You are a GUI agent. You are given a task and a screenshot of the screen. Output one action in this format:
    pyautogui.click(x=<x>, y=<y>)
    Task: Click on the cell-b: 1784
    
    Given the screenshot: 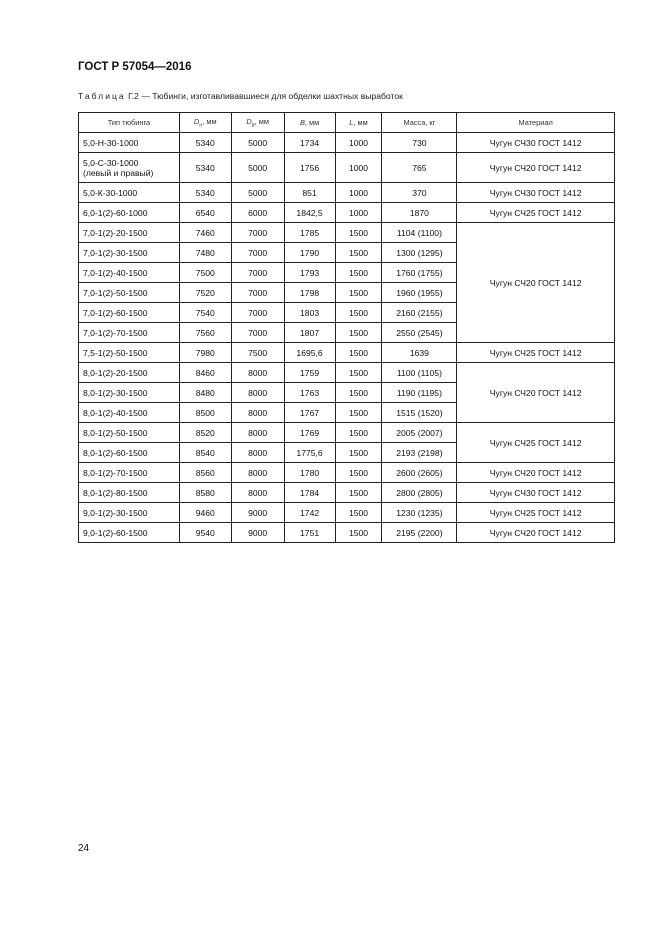 What is the action you would take?
    pyautogui.click(x=309, y=492)
    